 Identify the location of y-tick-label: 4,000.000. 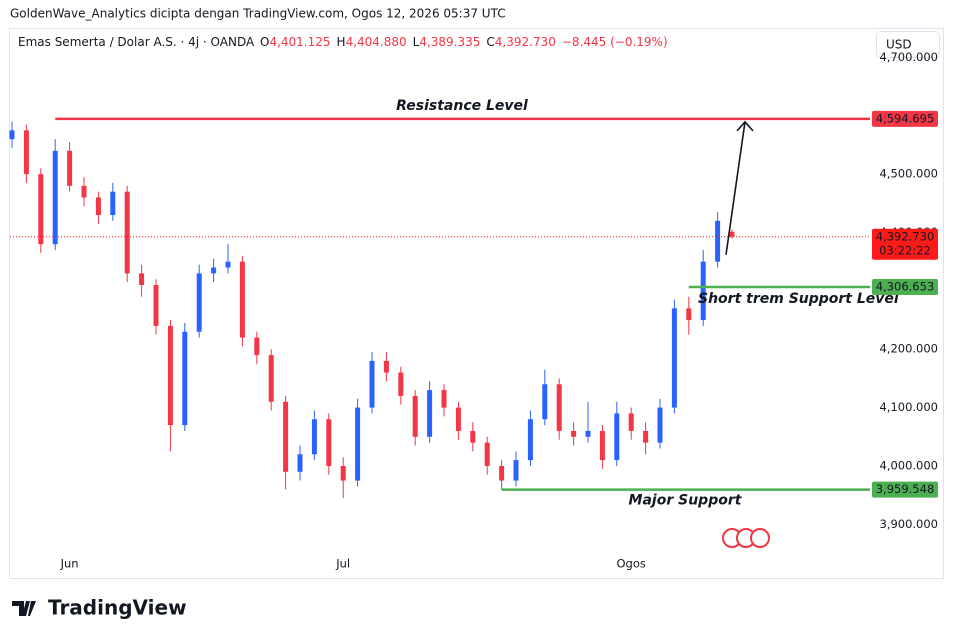
(908, 465).